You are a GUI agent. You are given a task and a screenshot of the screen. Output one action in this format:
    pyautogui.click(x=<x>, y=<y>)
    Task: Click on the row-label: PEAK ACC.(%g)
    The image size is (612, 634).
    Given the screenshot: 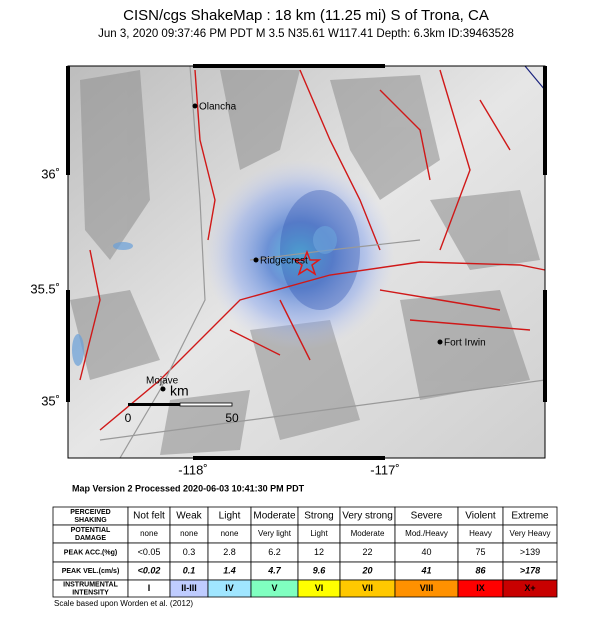 What is the action you would take?
    pyautogui.click(x=90, y=552)
    